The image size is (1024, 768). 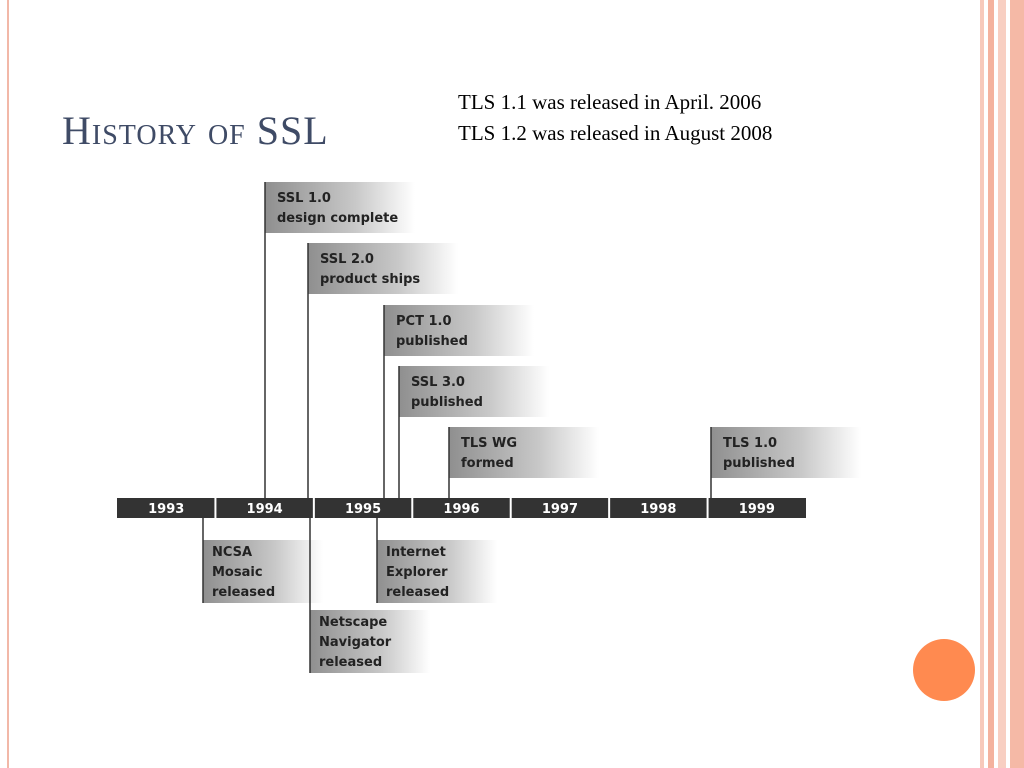 I want to click on event-label: product ships, so click(x=370, y=279).